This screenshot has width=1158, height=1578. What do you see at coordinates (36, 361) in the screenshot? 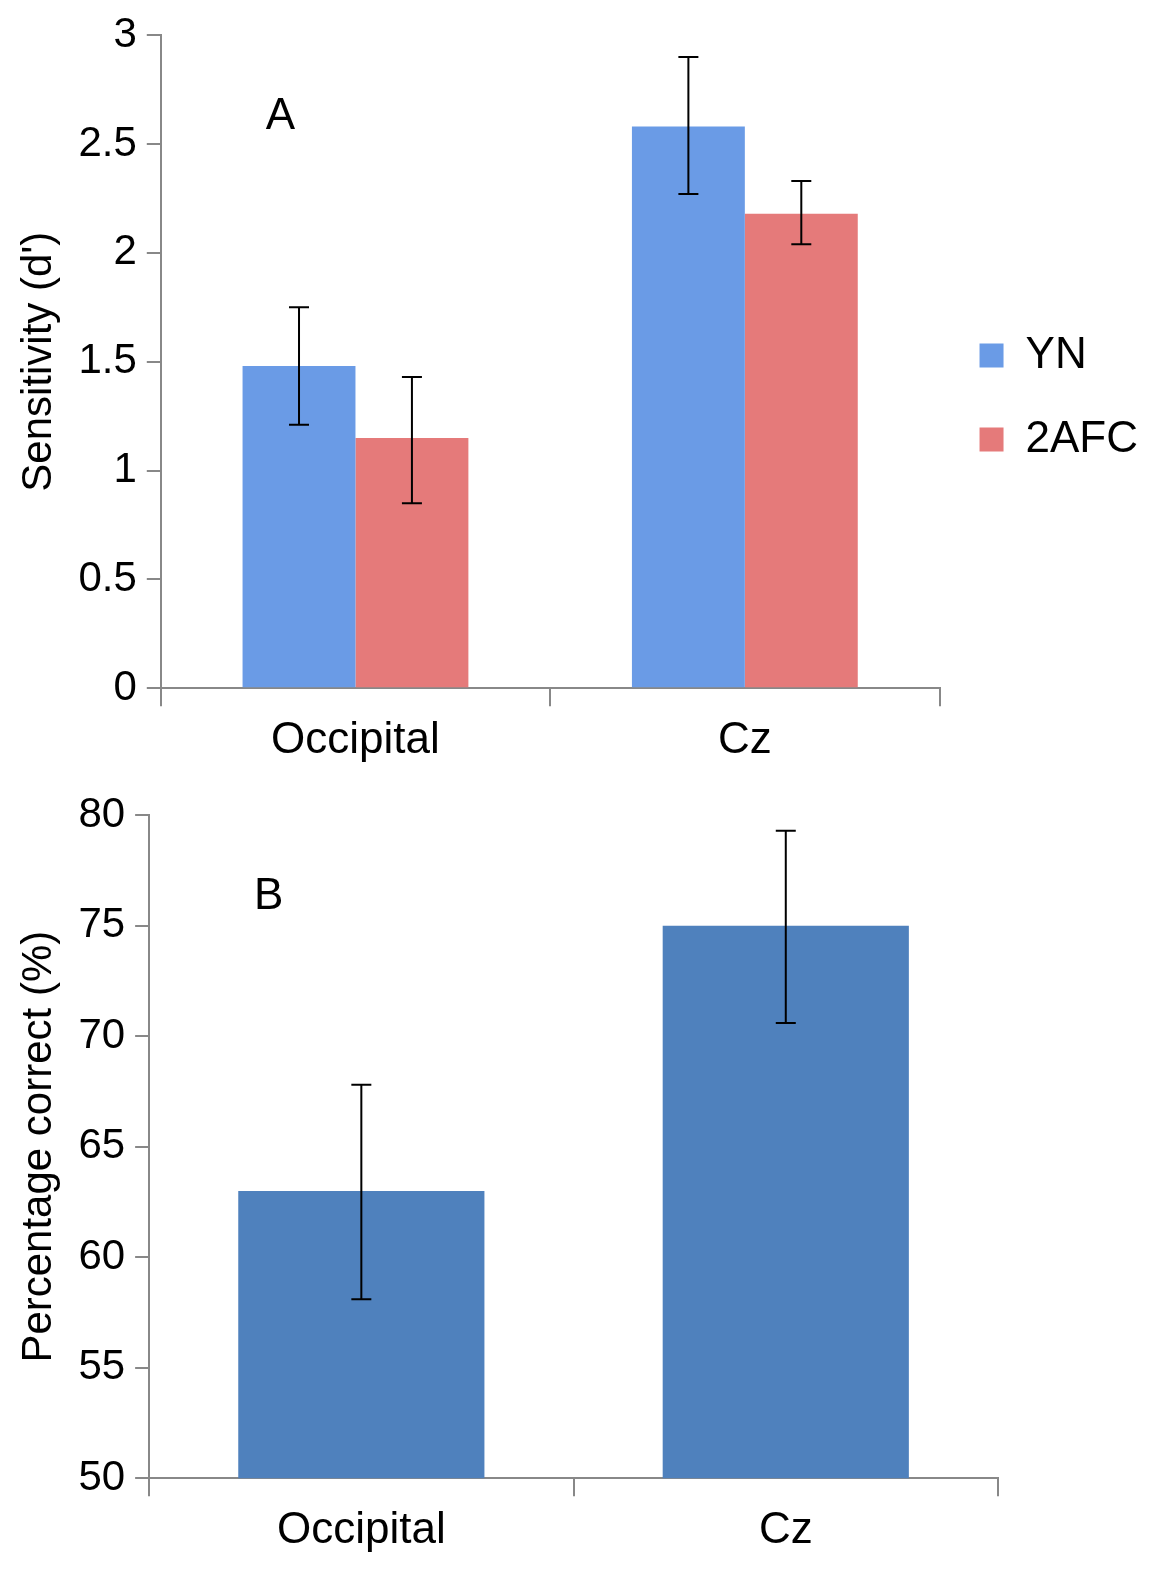
I see `y-axis-title: Sensitivity (d')` at bounding box center [36, 361].